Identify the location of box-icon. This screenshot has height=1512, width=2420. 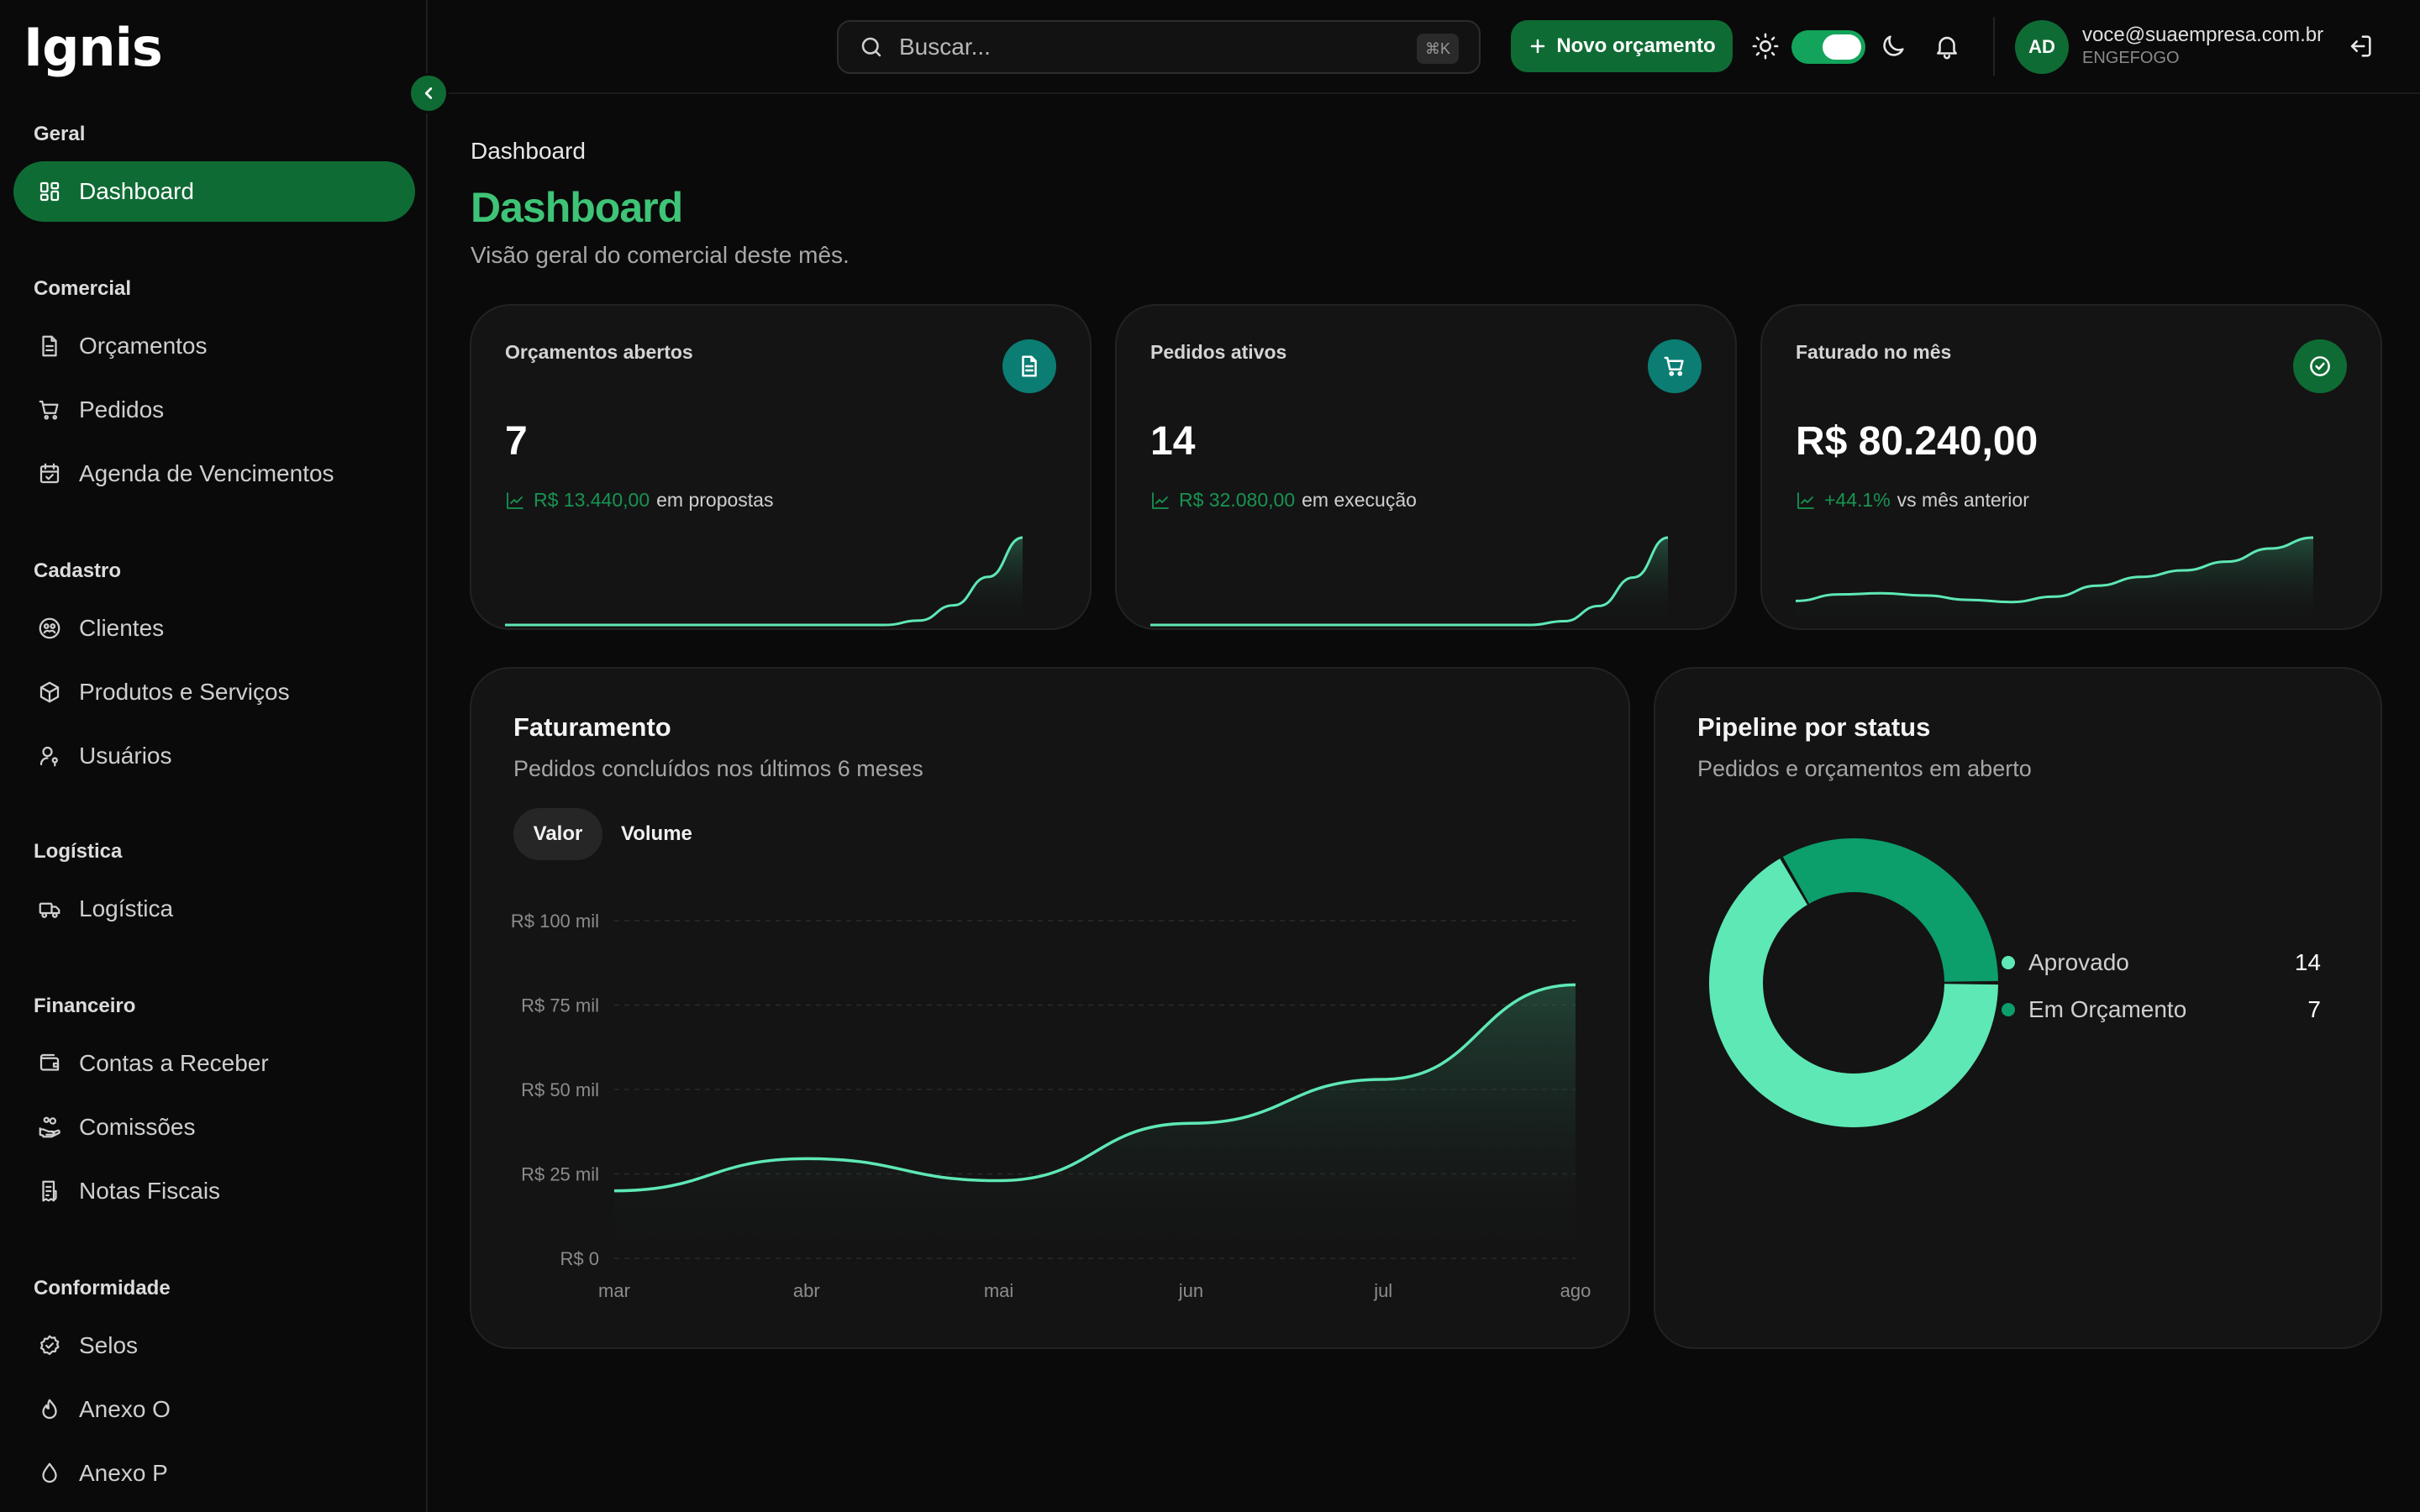
(50, 692).